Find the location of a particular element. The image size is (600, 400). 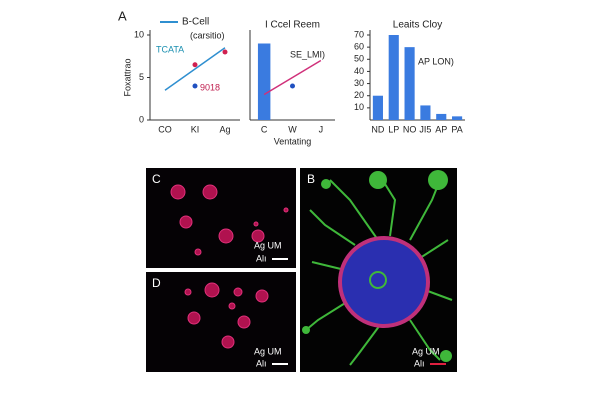

x-tick-label: NO is located at coordinates (410, 129).